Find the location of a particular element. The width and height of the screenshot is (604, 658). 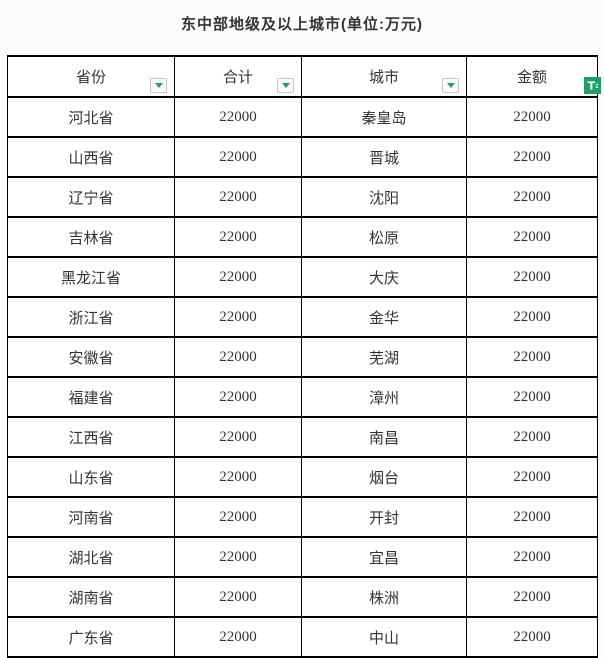

cell-value: 黑龙江省 is located at coordinates (90, 278).